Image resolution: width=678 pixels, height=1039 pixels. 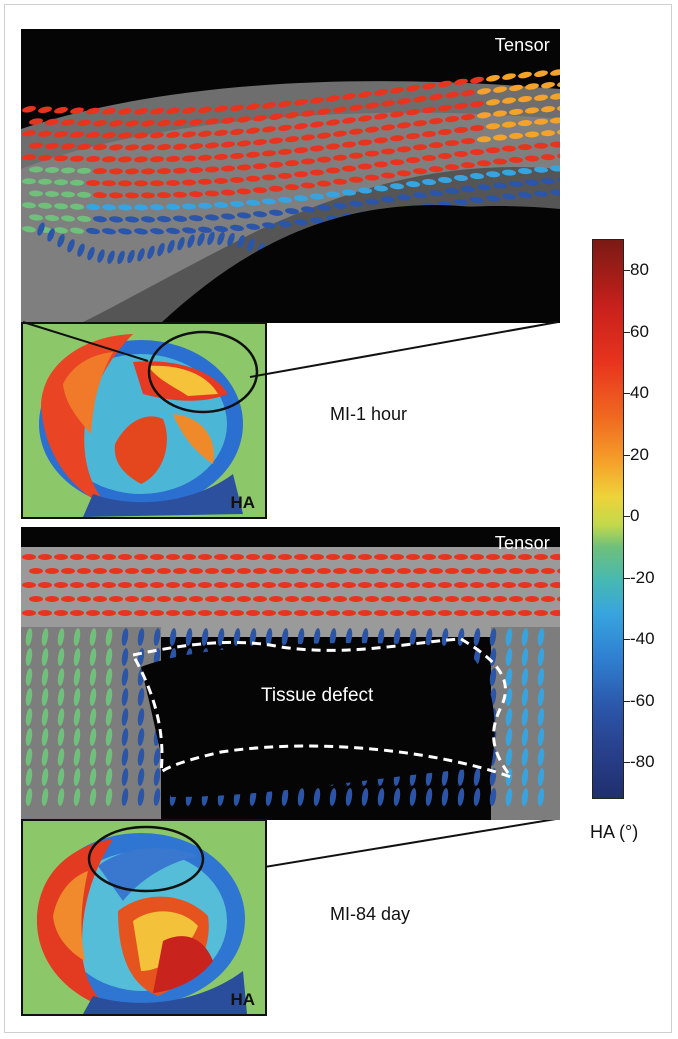 I want to click on colorbar-tick-label: 20, so click(x=639, y=454).